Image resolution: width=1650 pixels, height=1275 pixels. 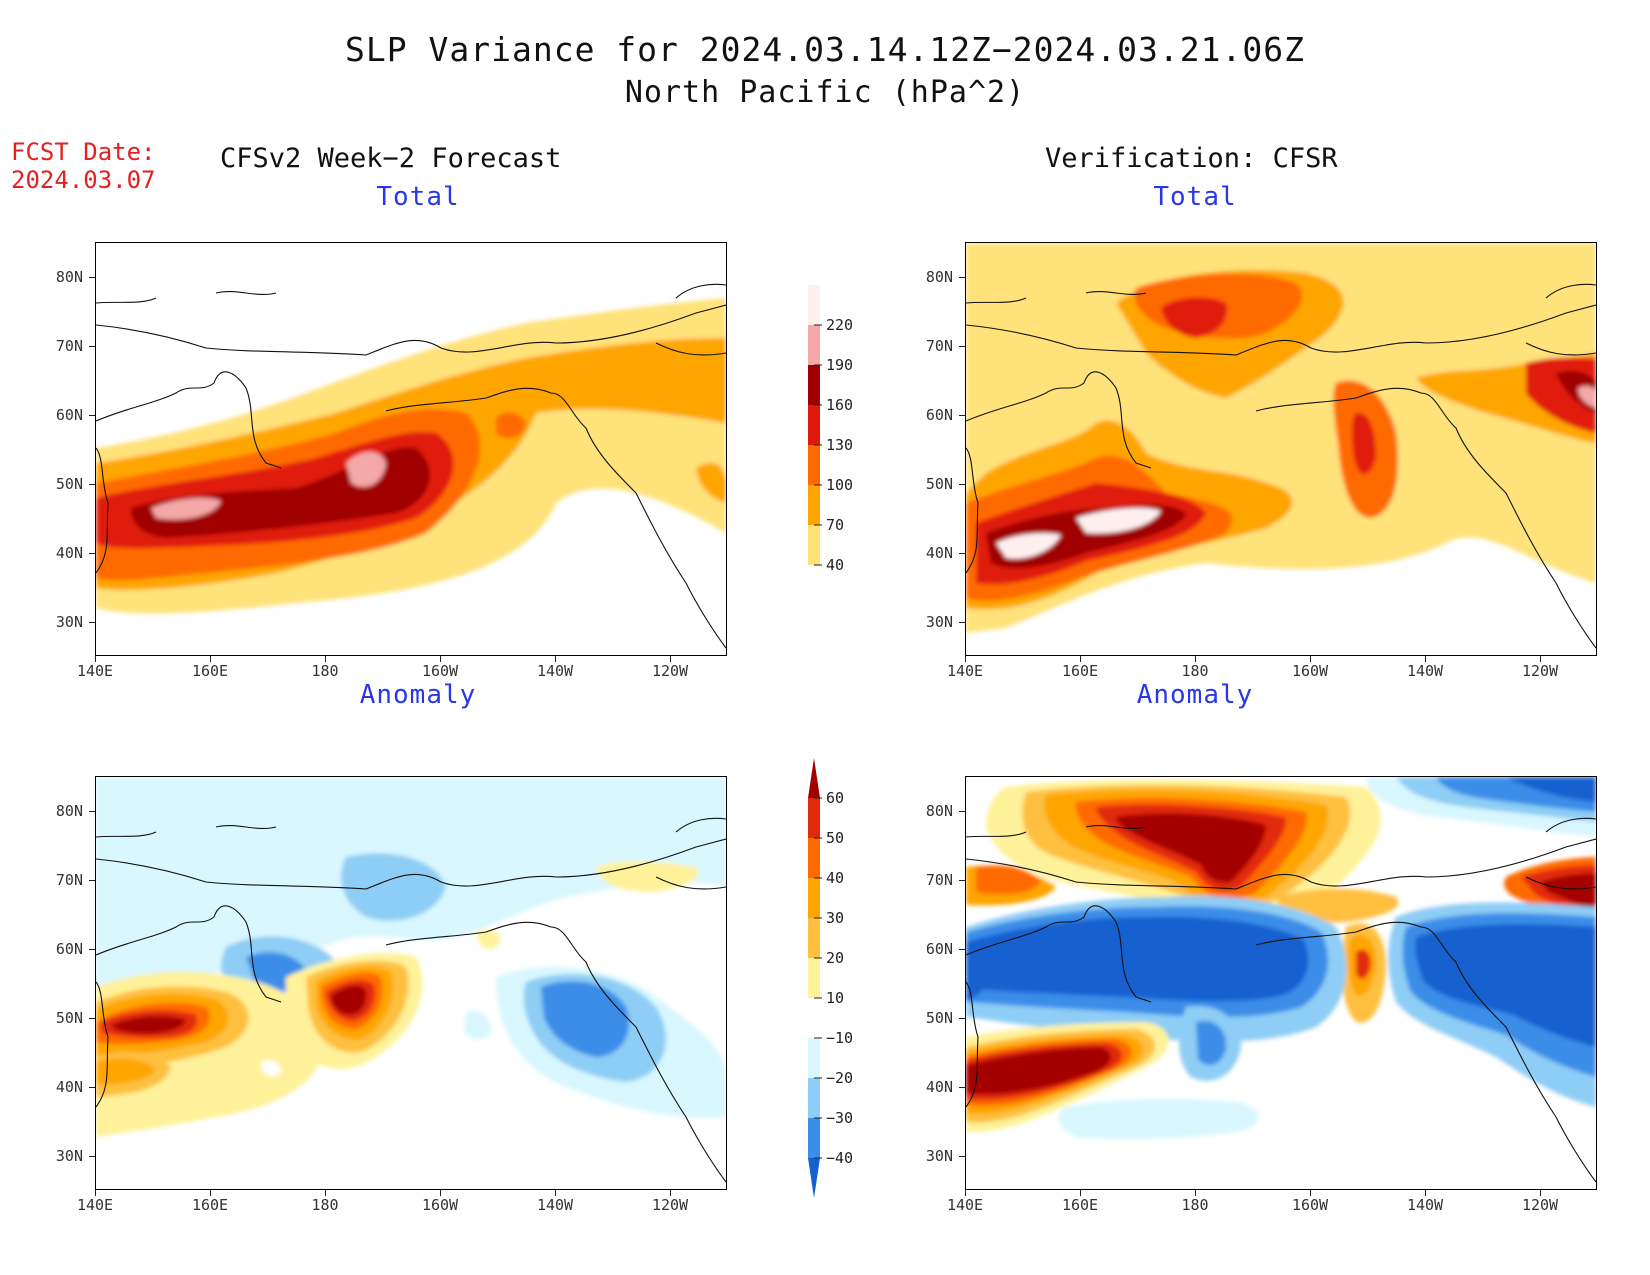 What do you see at coordinates (814, 1178) in the screenshot?
I see `colorbar-arrow-bottom` at bounding box center [814, 1178].